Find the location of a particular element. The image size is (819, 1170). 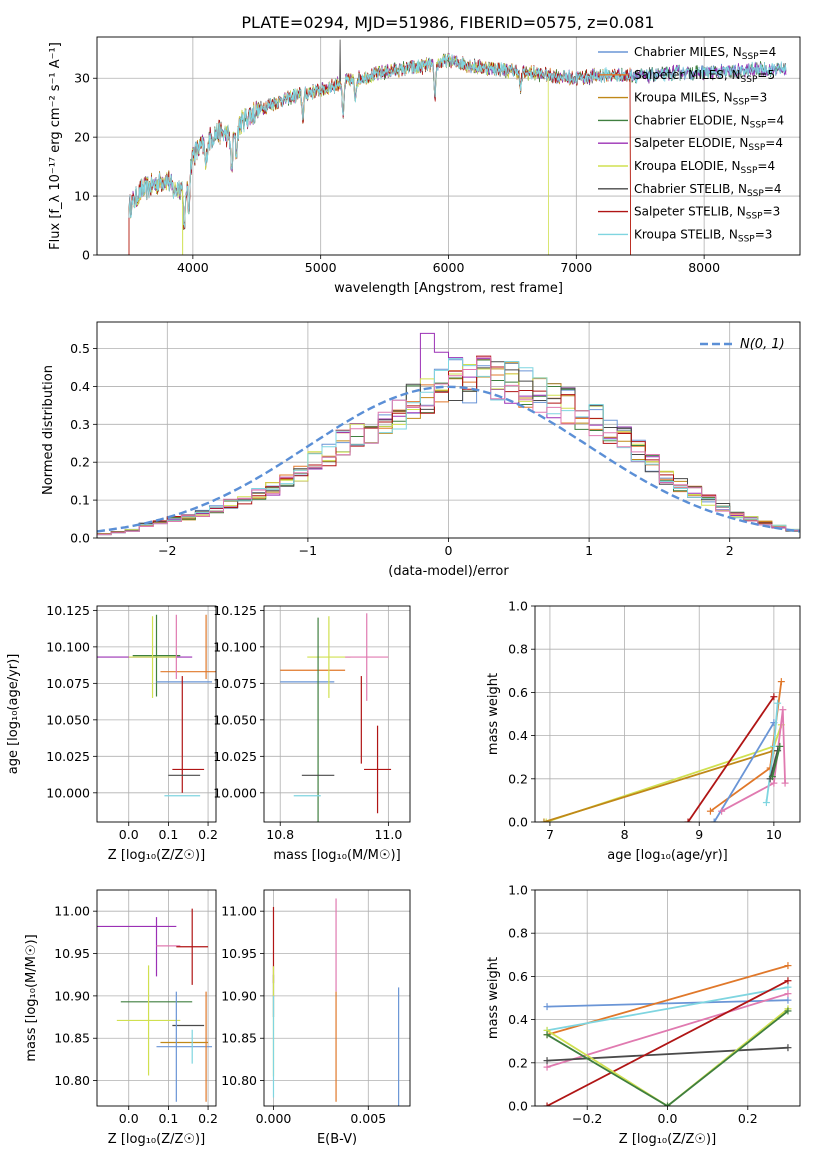

x-tick-label: 0.005 is located at coordinates (368, 1118).